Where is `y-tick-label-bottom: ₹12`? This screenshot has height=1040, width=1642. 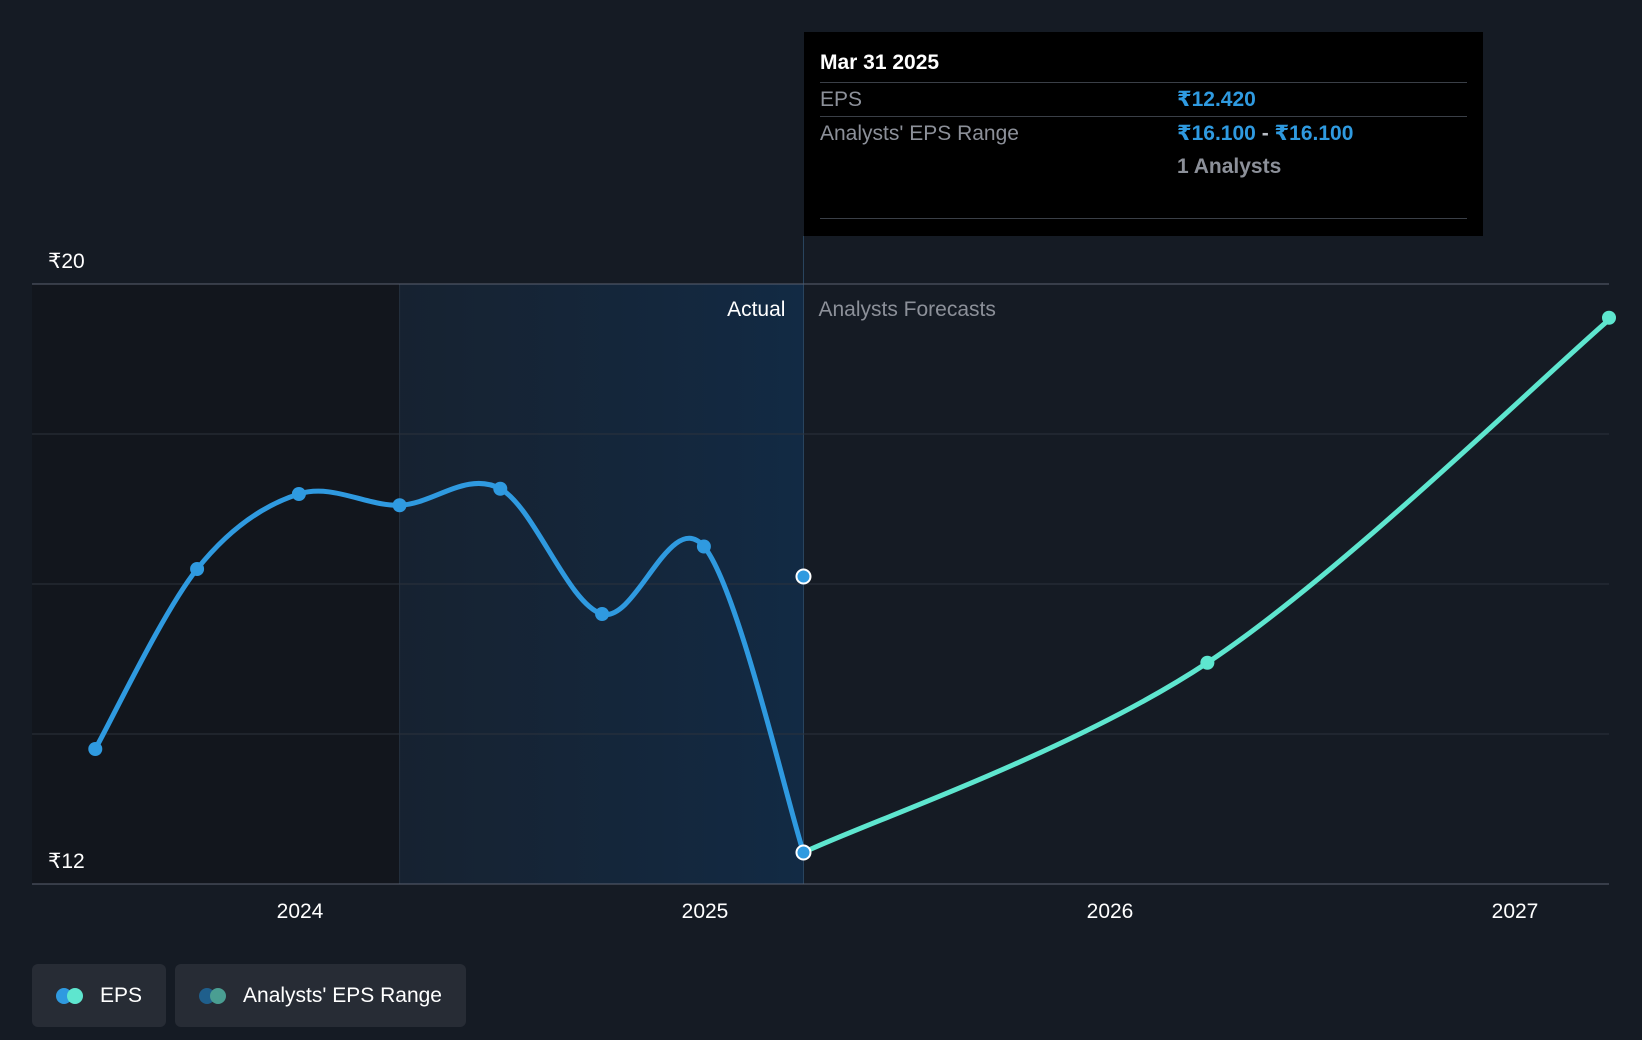
y-tick-label-bottom: ₹12 is located at coordinates (66, 861).